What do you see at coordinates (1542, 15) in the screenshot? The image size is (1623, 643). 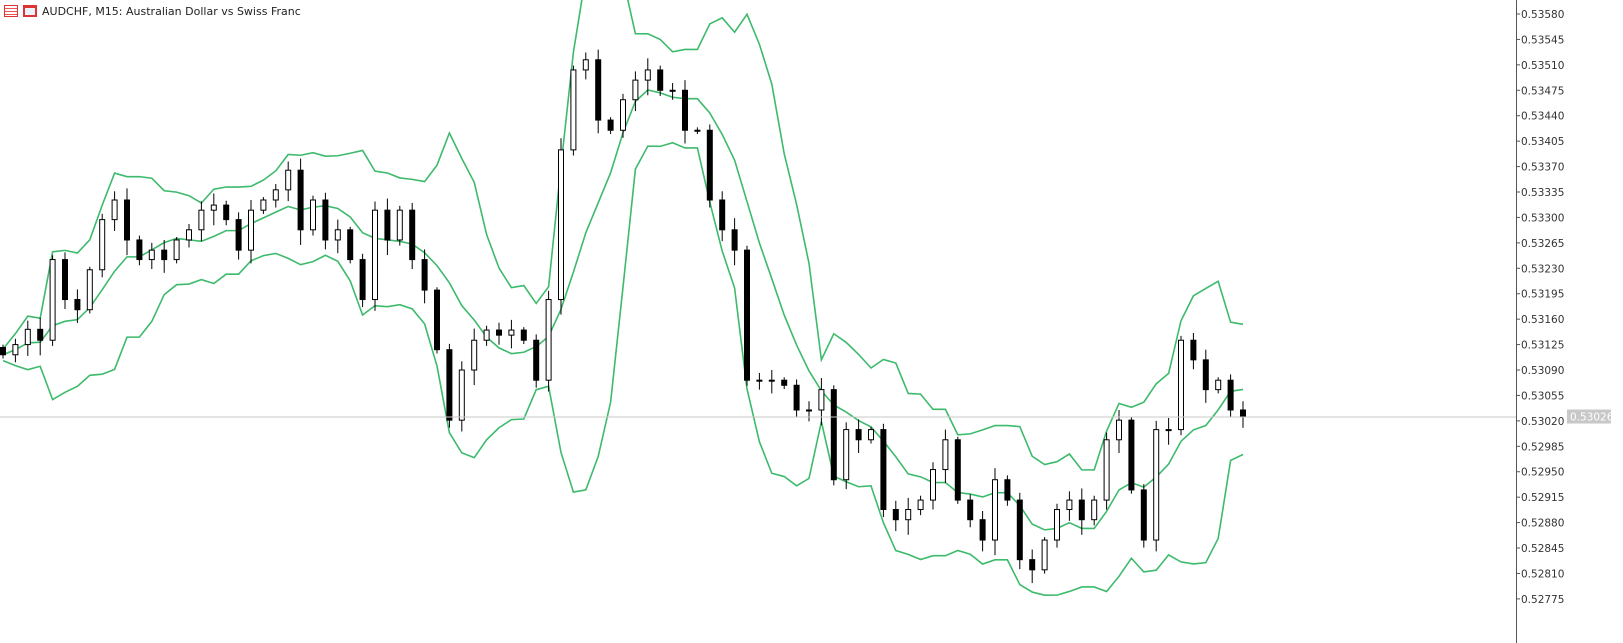 I see `y-tick-label: 0.53580` at bounding box center [1542, 15].